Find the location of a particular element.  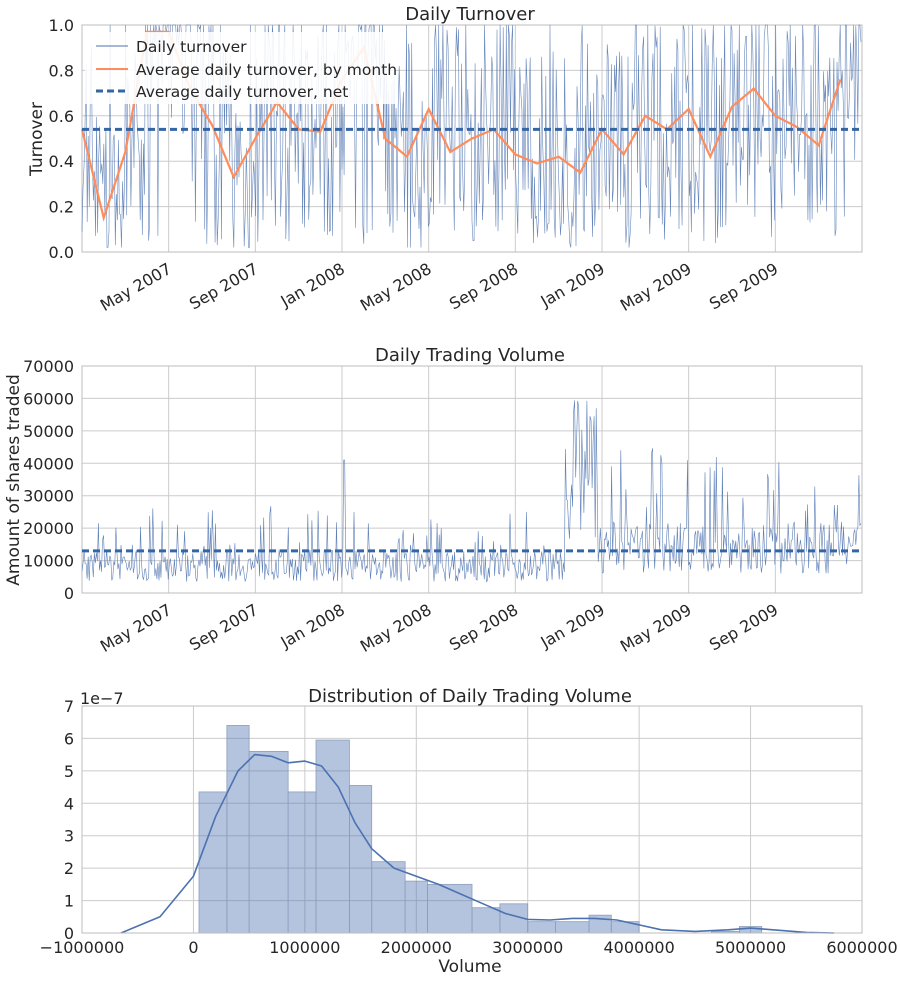

p2-xtick-label: Sep 2008 is located at coordinates (483, 627).